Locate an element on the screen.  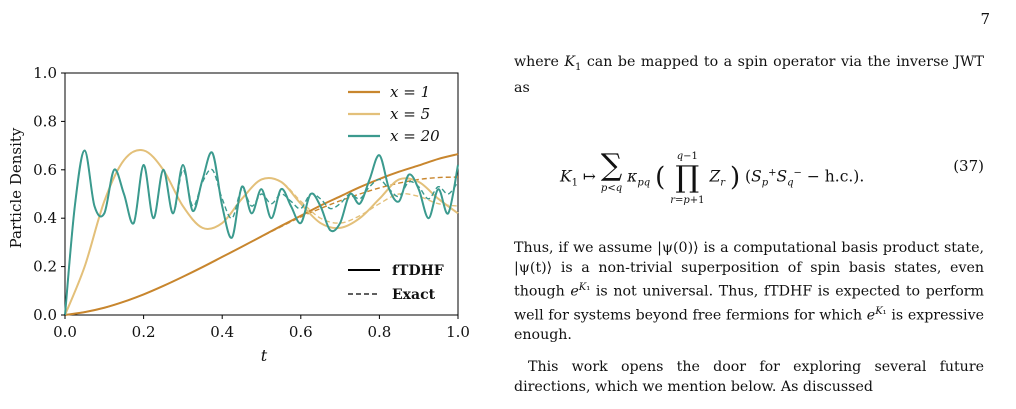
legend-label-x5: x = 5 is located at coordinates (410, 114).